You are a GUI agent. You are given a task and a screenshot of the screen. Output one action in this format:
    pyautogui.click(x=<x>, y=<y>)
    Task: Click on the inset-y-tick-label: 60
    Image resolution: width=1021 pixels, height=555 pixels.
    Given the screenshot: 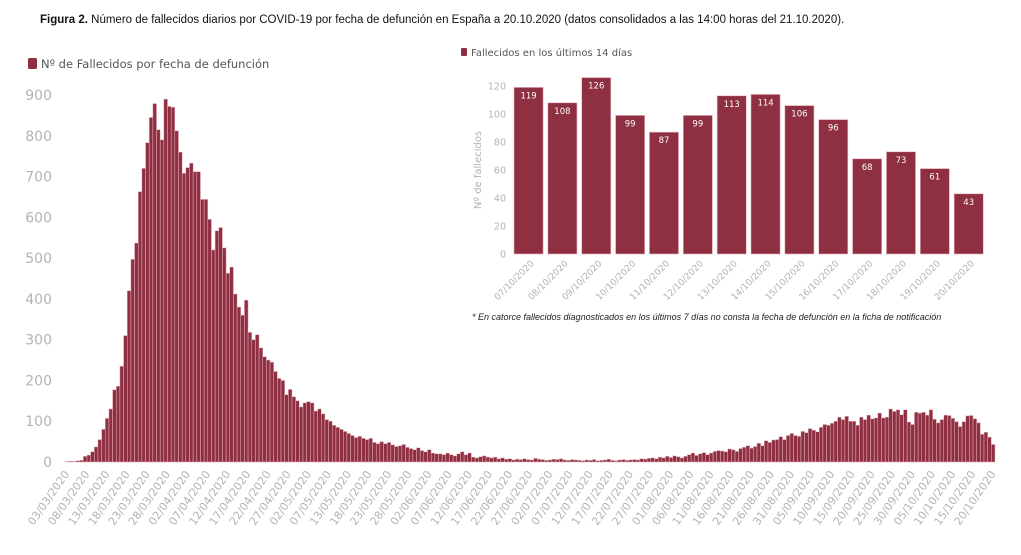 What is the action you would take?
    pyautogui.click(x=500, y=171)
    